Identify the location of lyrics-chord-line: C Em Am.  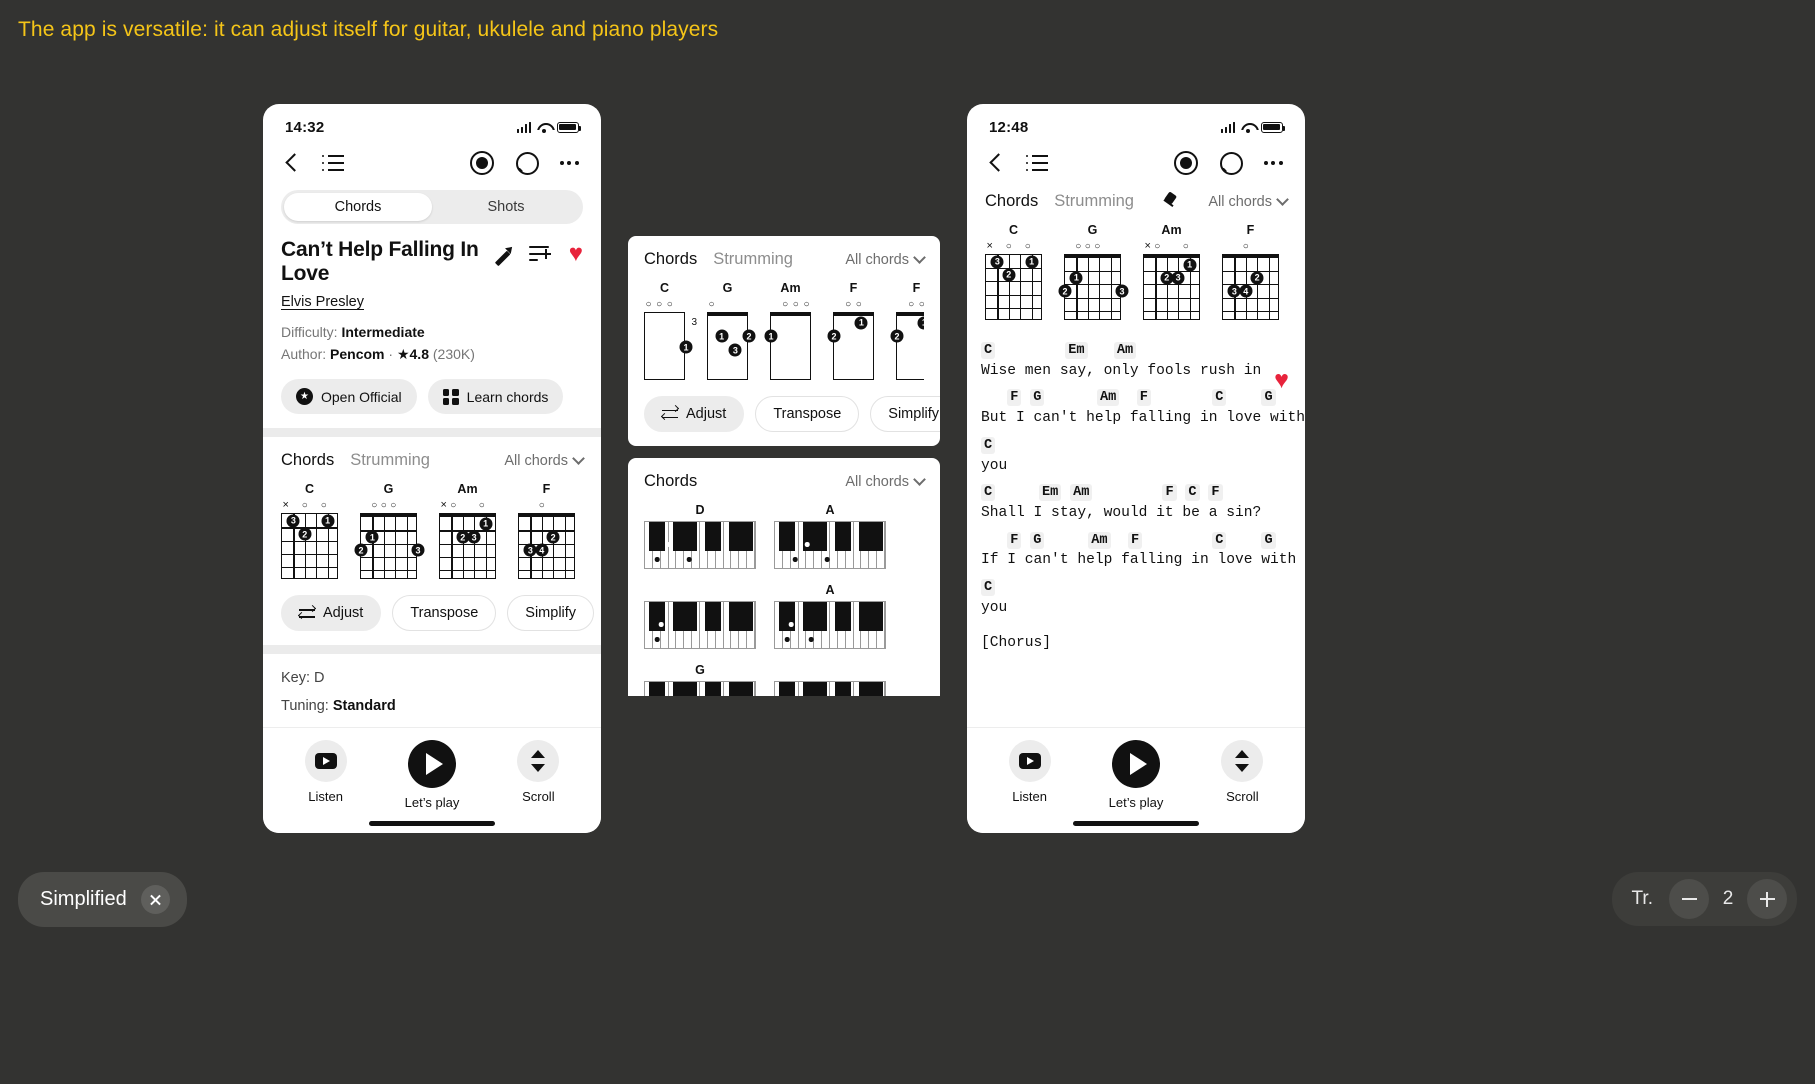
(1136, 350).